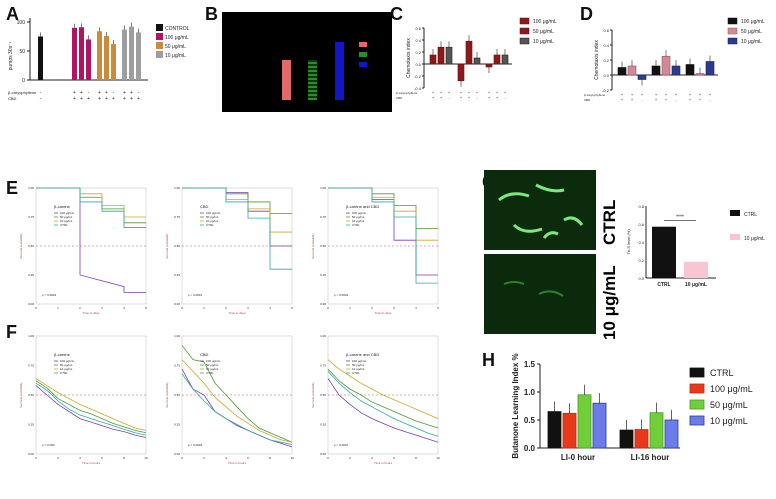  I want to click on g-ytick-label: 0.2, so click(641, 260).